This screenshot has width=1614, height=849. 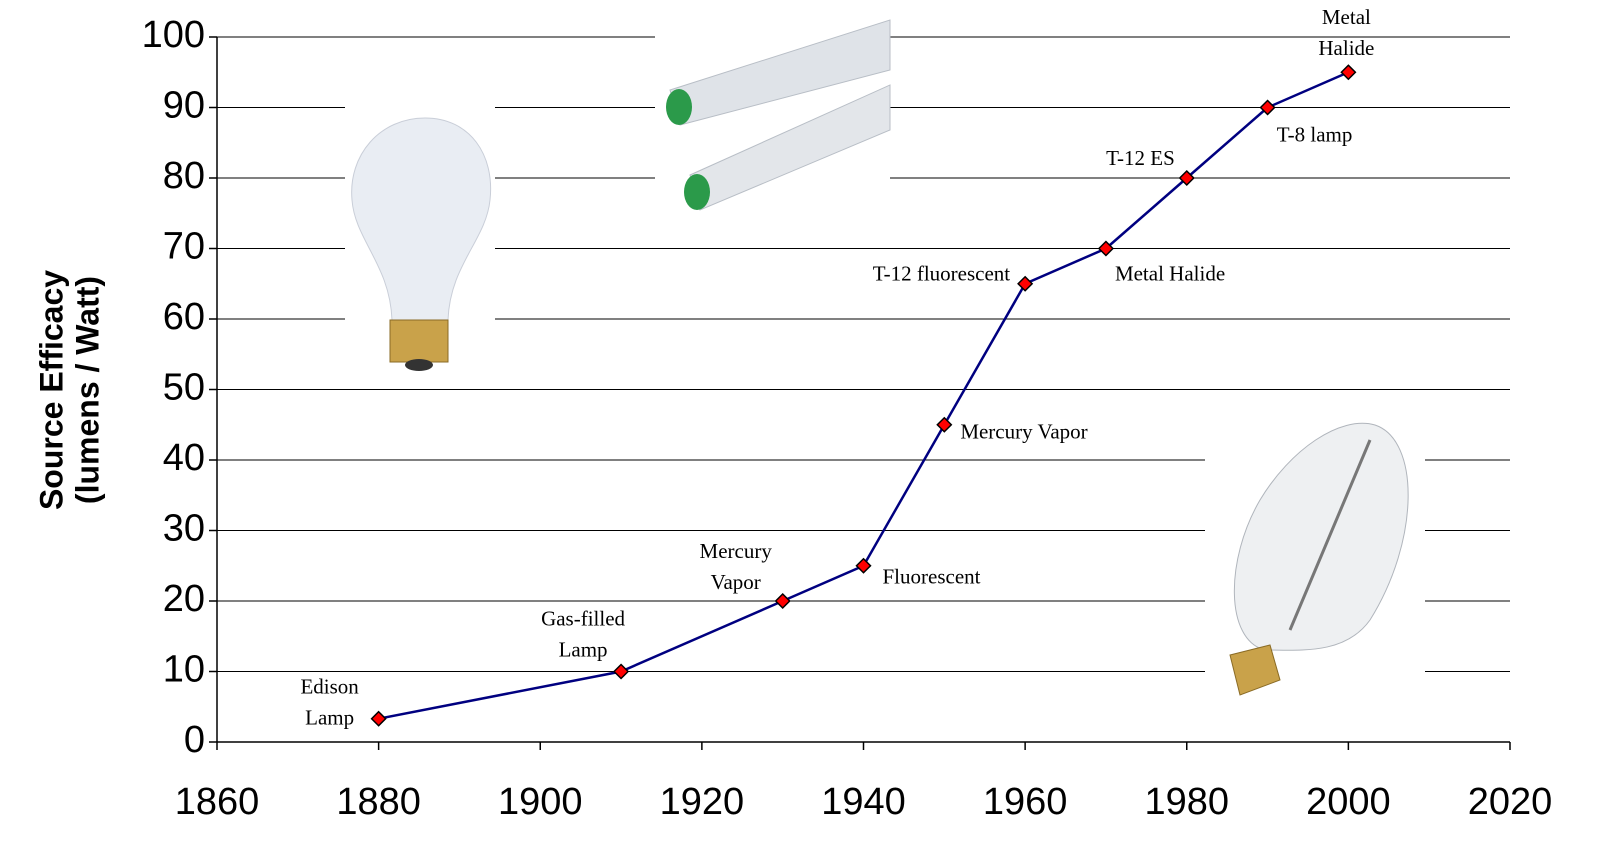 What do you see at coordinates (173, 35) in the screenshot?
I see `y-tick-label: 100` at bounding box center [173, 35].